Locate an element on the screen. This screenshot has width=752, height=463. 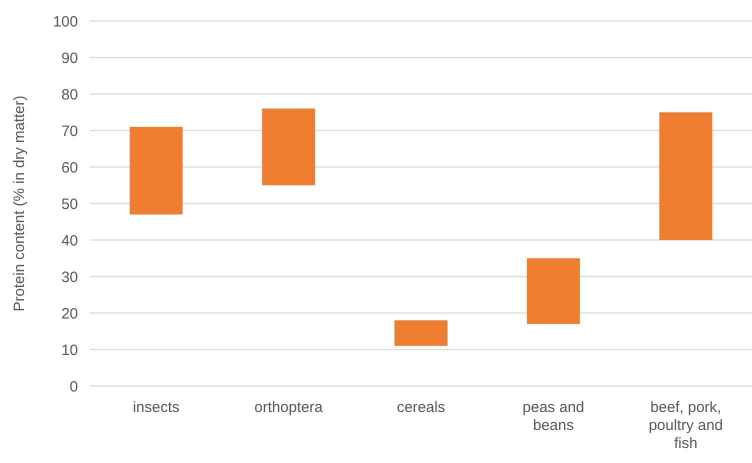
y-tick-label: 80 is located at coordinates (69, 95).